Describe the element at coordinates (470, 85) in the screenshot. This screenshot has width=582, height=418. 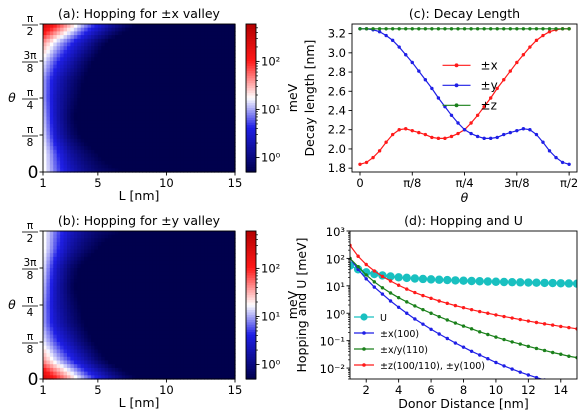
I see `legend-item: ±y` at that location.